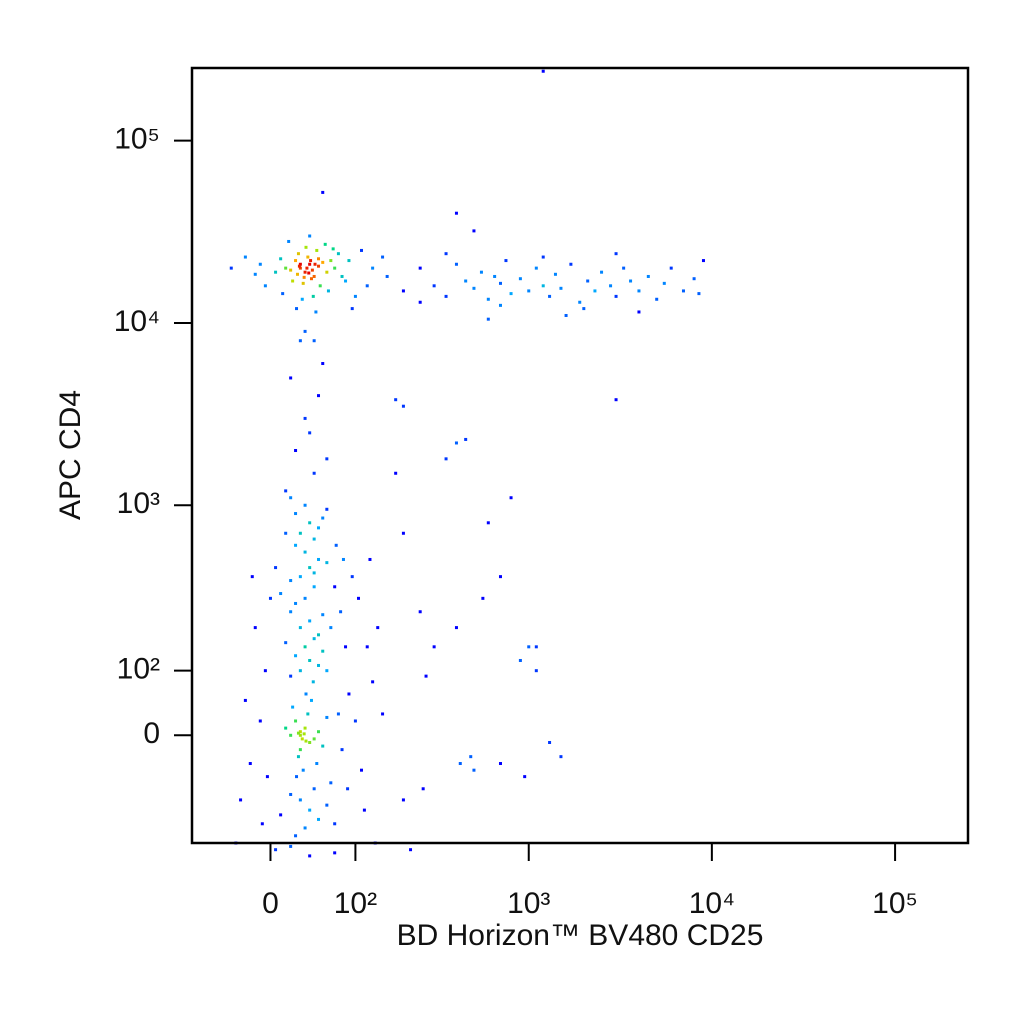 Image resolution: width=1024 pixels, height=1029 pixels. I want to click on x-tick-label: 10², so click(355, 903).